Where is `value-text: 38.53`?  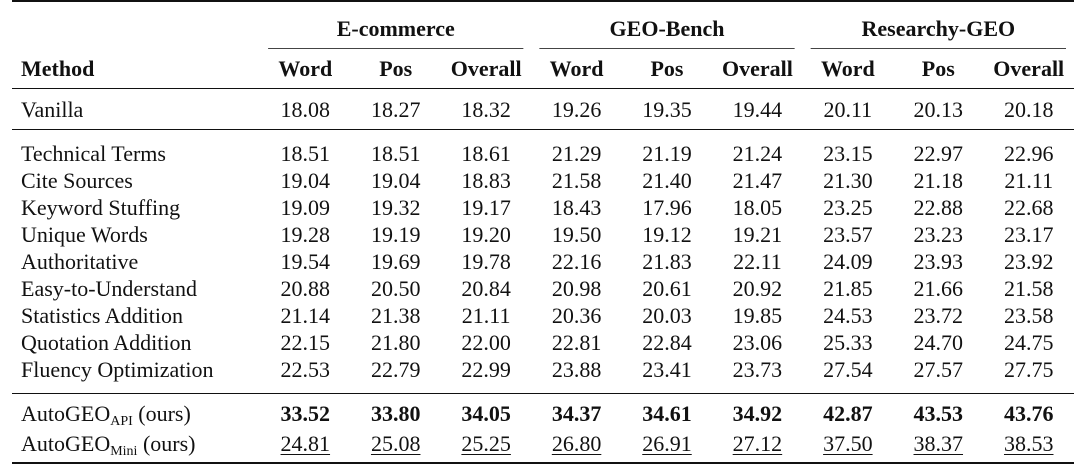 value-text: 38.53 is located at coordinates (1028, 443).